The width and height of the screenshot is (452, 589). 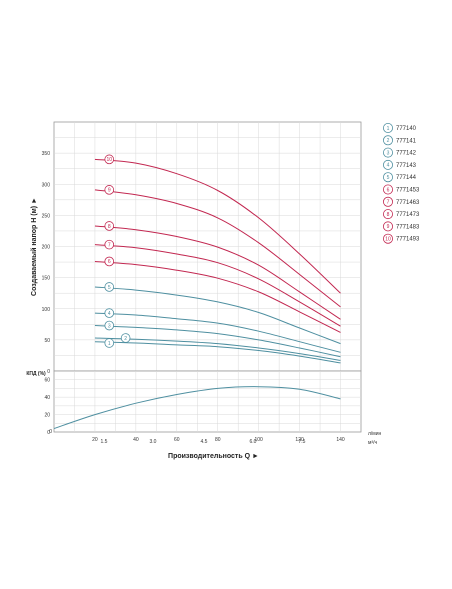 I want to click on x-unit-lmin: л/мин, so click(x=375, y=434).